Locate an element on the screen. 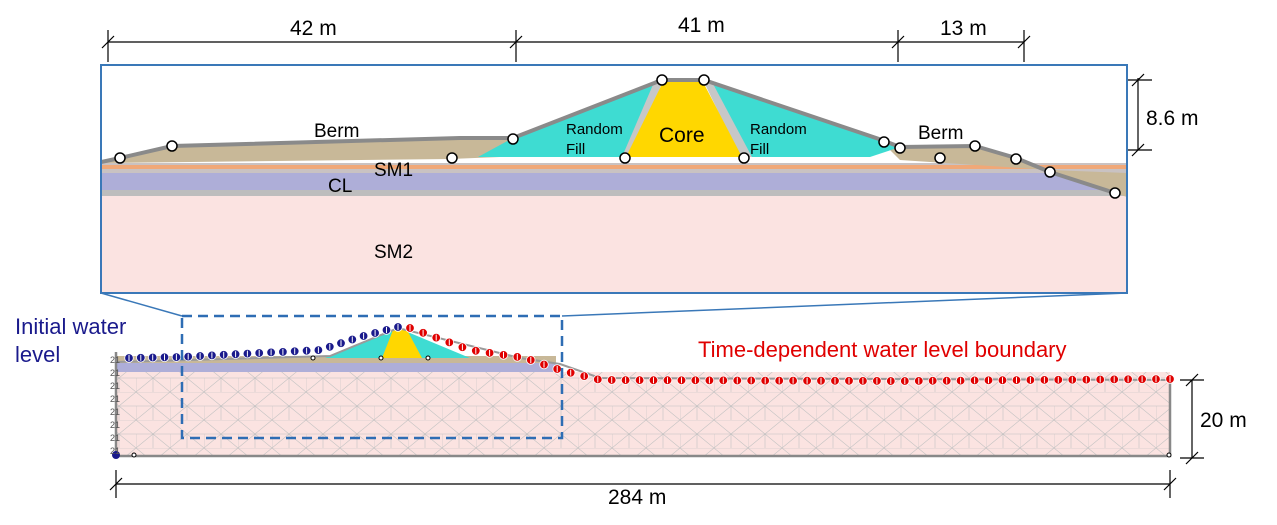 The image size is (1277, 525). core-zone is located at coordinates (684, 119).